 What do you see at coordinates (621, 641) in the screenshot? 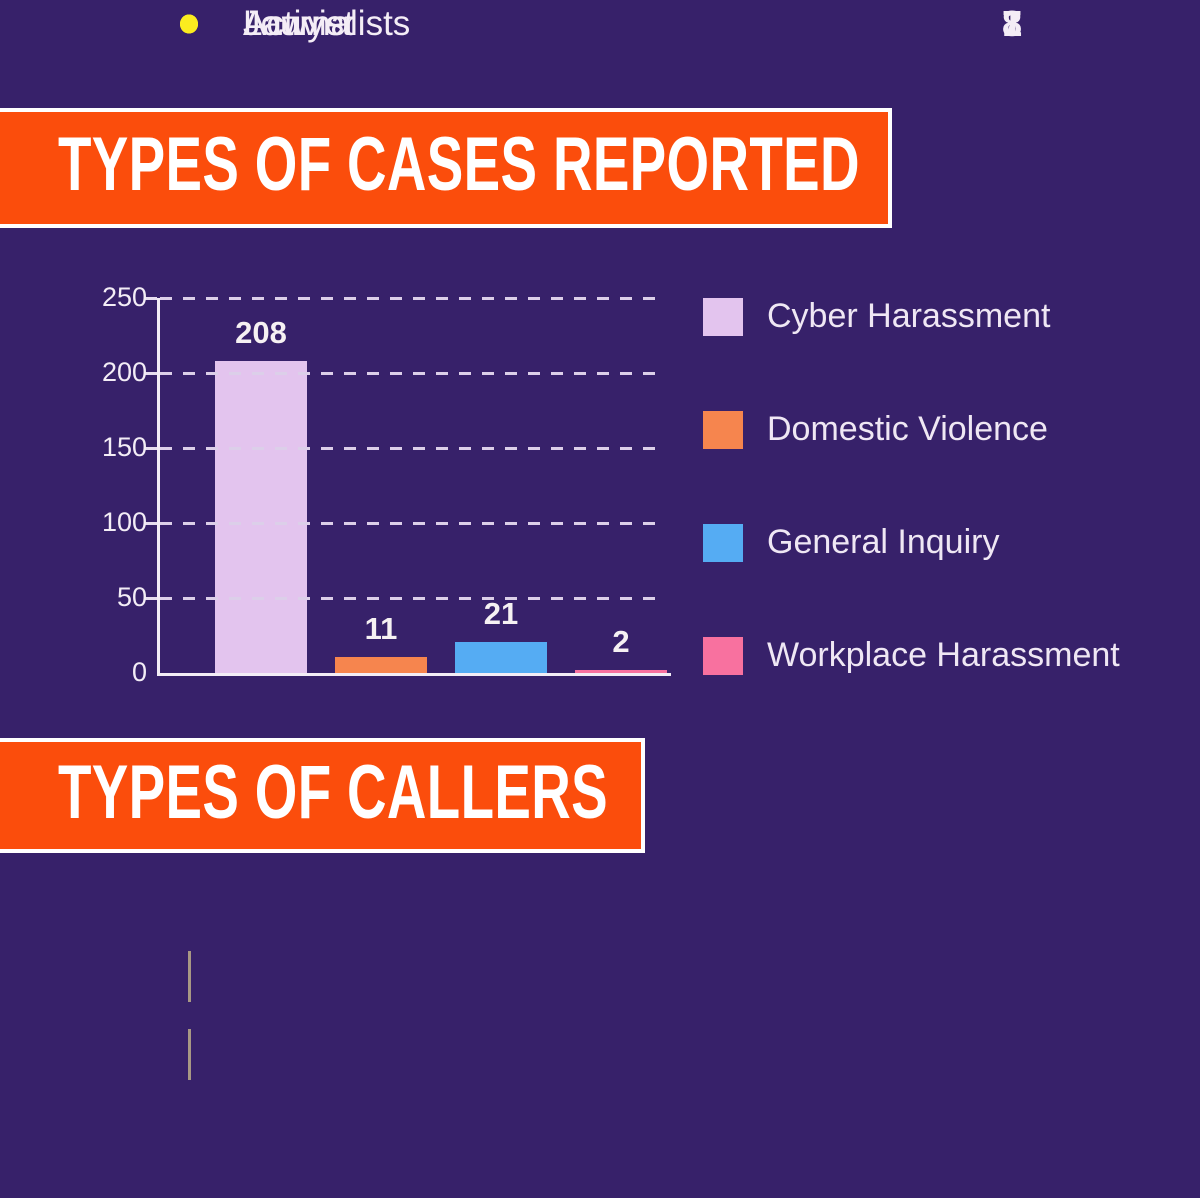
I see `bar-value-label: 2` at bounding box center [621, 641].